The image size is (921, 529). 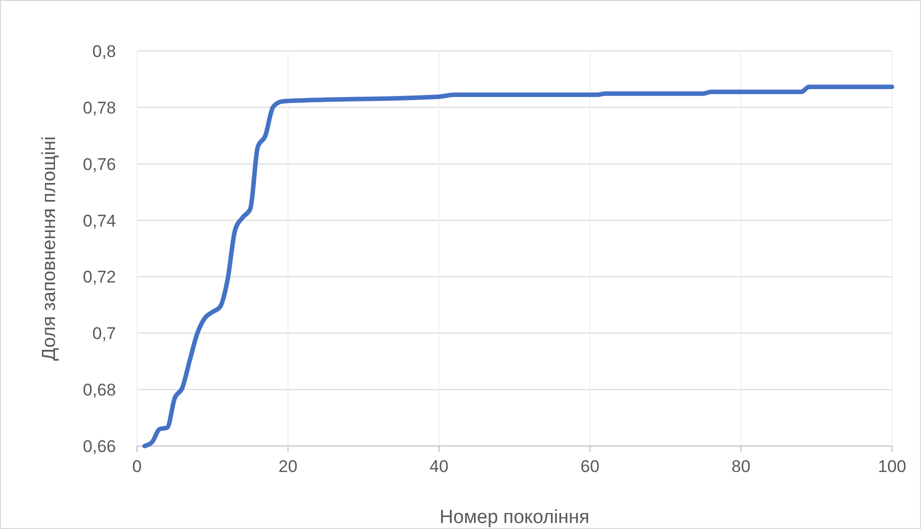 What do you see at coordinates (49, 248) in the screenshot?
I see `y-axis-title: Доля заповнення площіні` at bounding box center [49, 248].